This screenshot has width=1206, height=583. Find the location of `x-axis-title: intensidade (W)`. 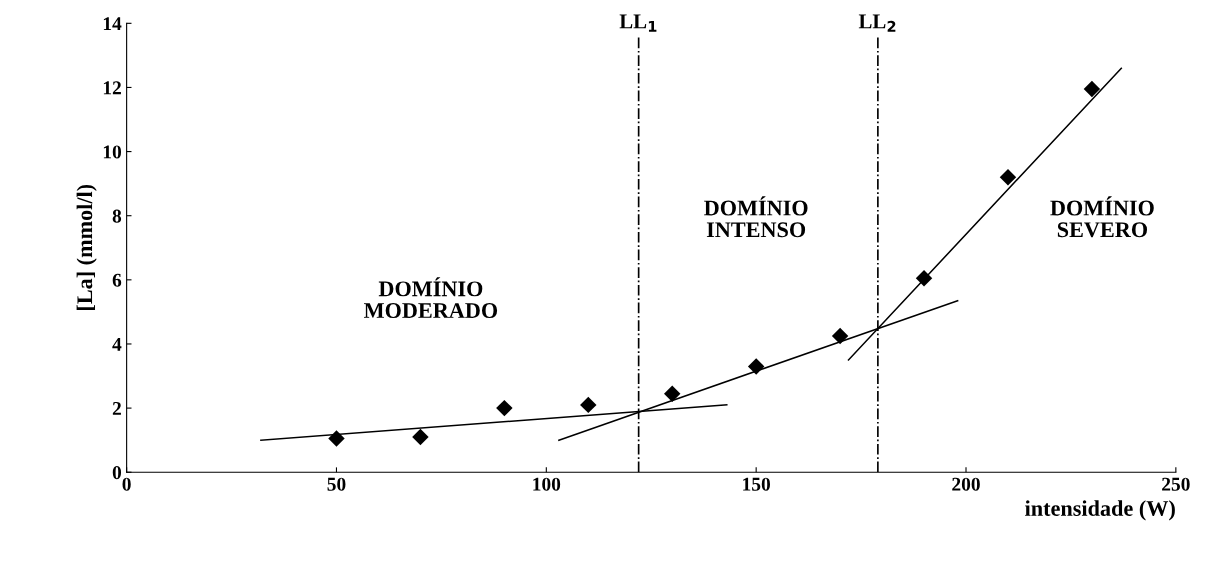

x-axis-title: intensidade (W) is located at coordinates (1100, 510).